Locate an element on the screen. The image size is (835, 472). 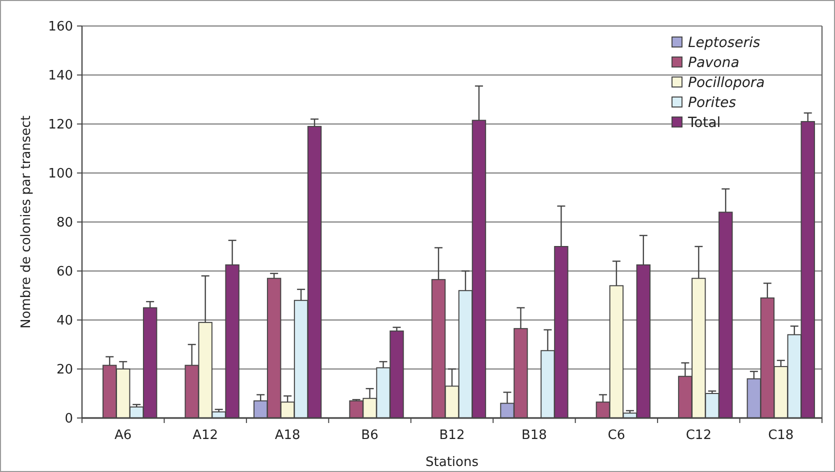
x-tick-label: A6 is located at coordinates (123, 435).